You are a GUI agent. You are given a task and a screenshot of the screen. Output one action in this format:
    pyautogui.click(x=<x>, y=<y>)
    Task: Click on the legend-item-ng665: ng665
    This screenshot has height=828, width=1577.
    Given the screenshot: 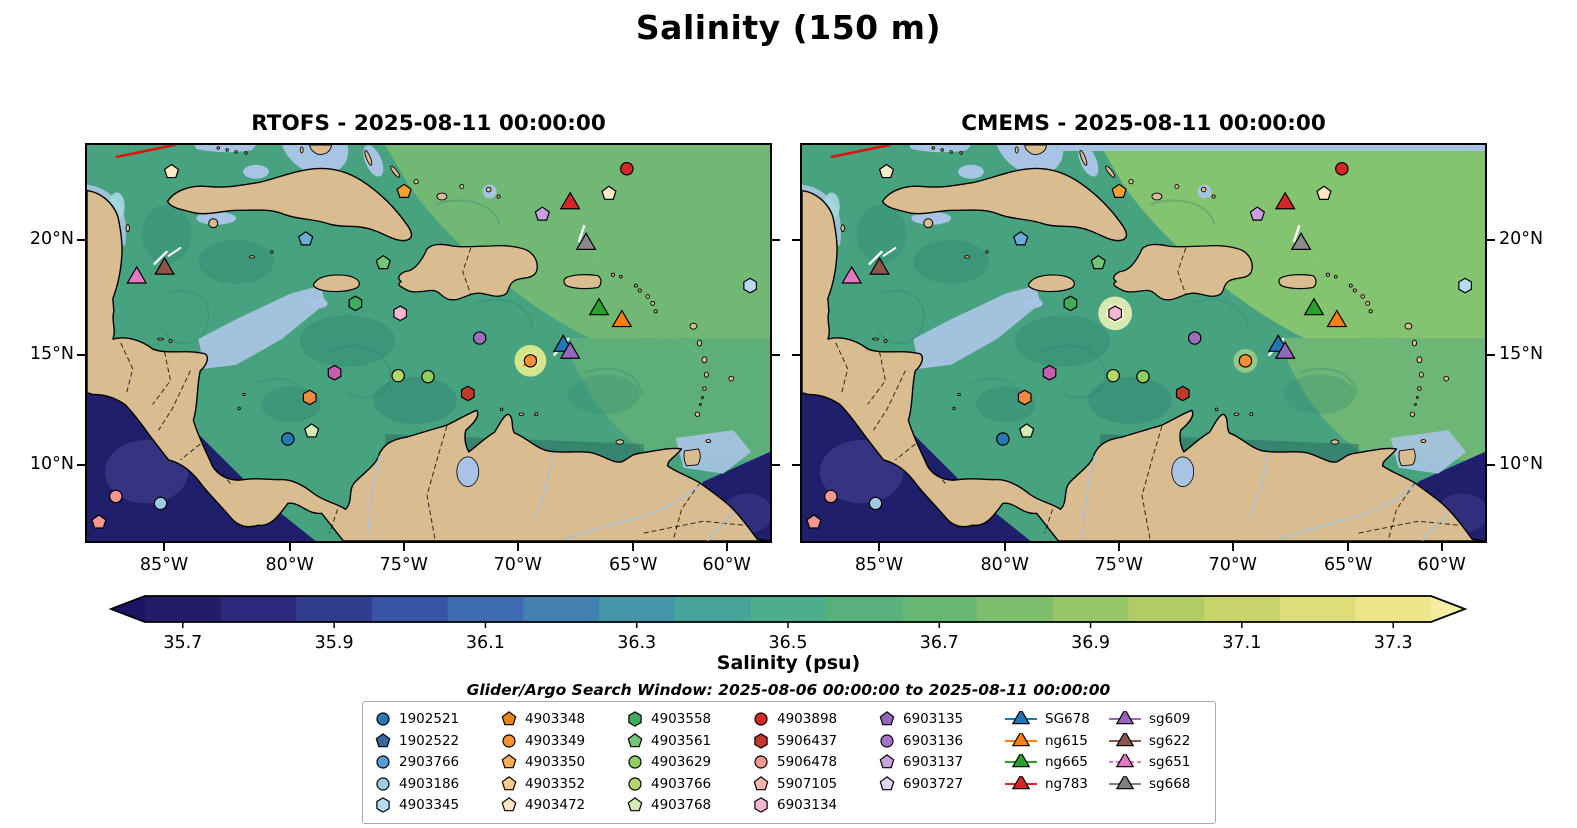 What is the action you would take?
    pyautogui.click(x=1052, y=762)
    